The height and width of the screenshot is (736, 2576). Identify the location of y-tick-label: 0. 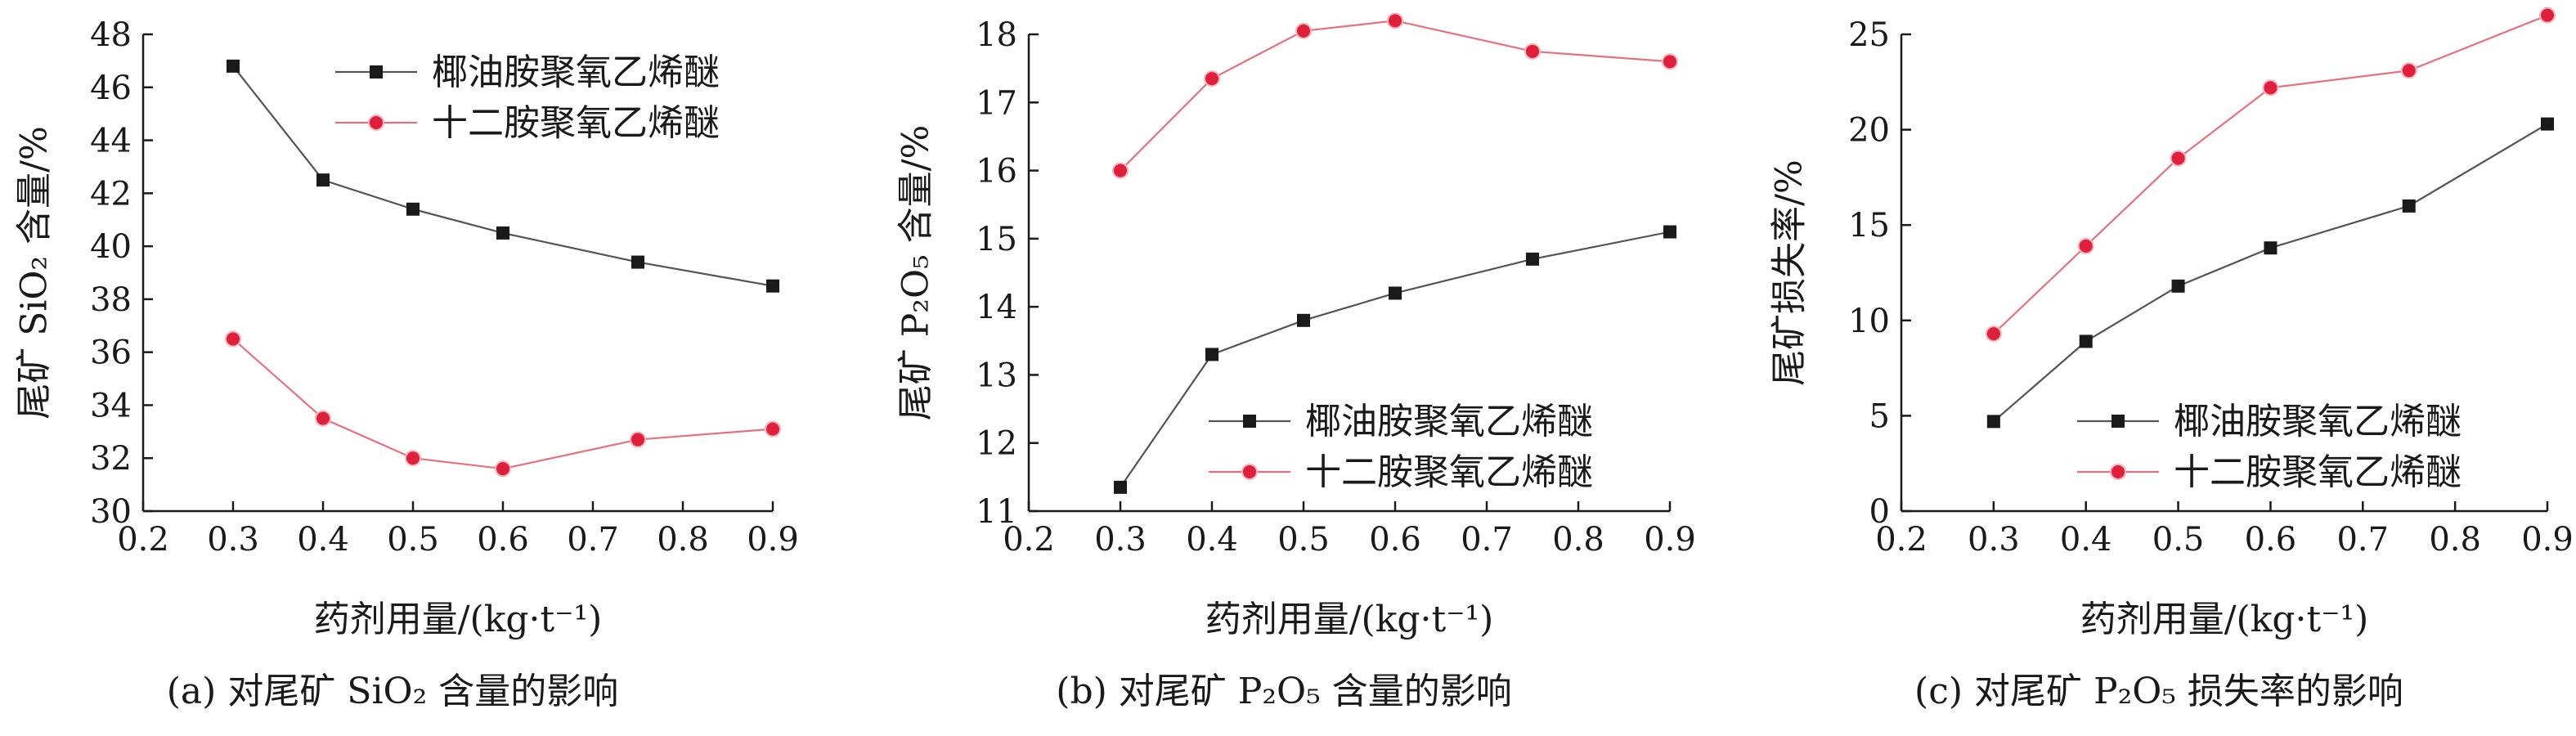
(1879, 512).